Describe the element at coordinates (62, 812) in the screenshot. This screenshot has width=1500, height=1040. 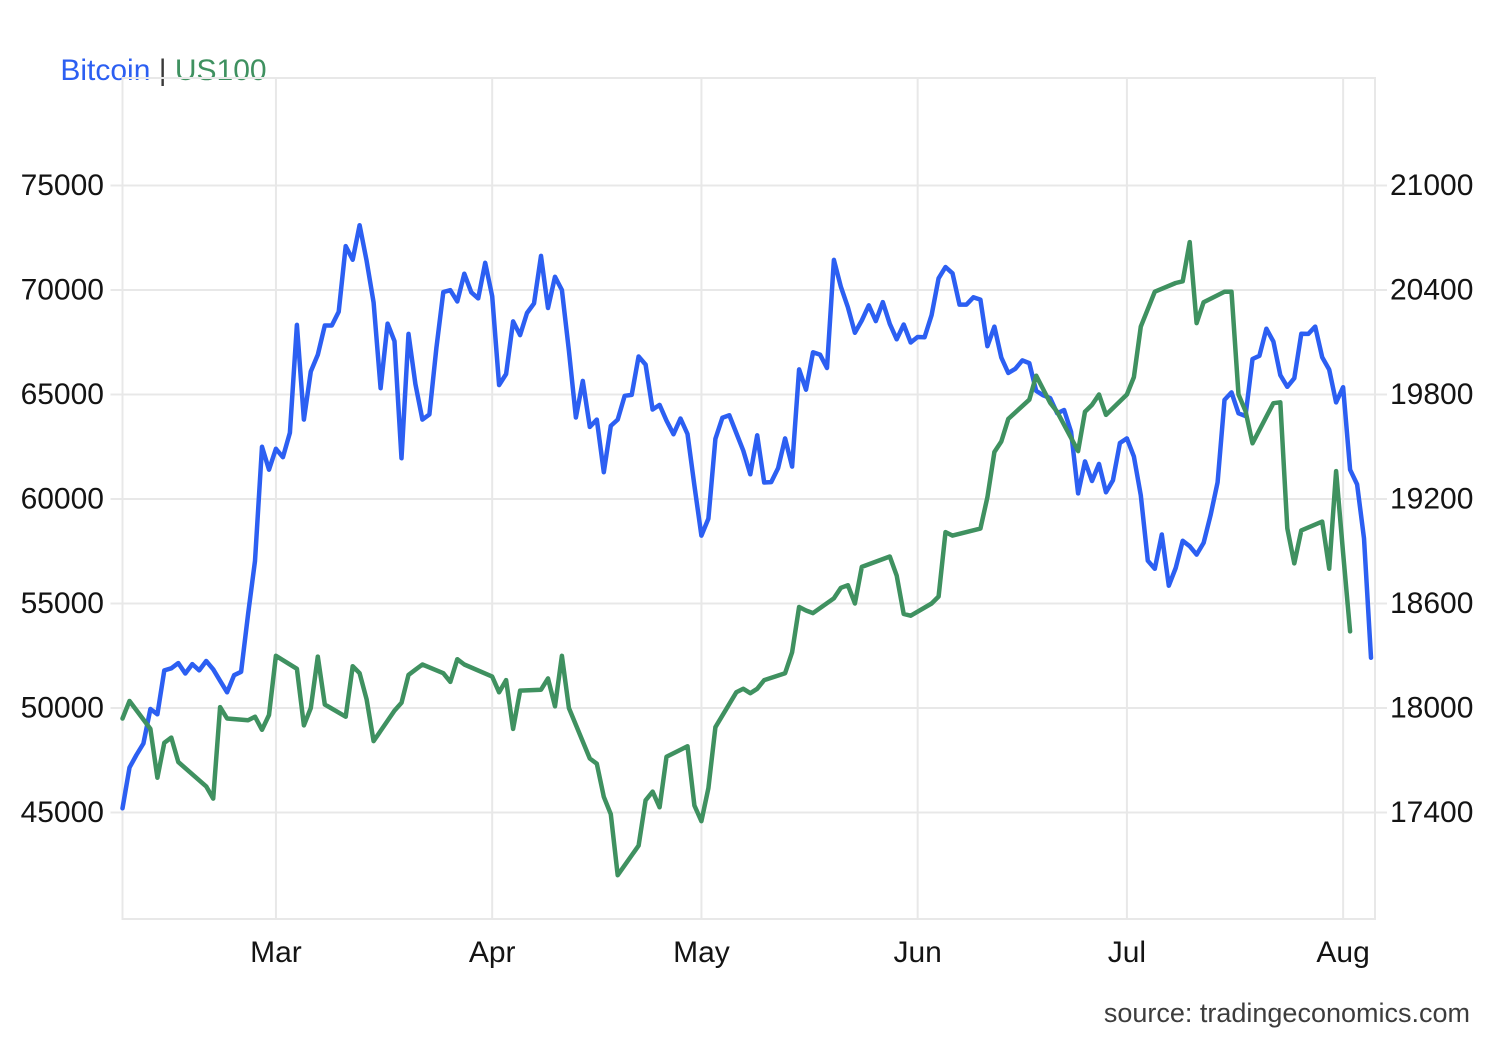
I see `left-axis-tick-label: 45000` at that location.